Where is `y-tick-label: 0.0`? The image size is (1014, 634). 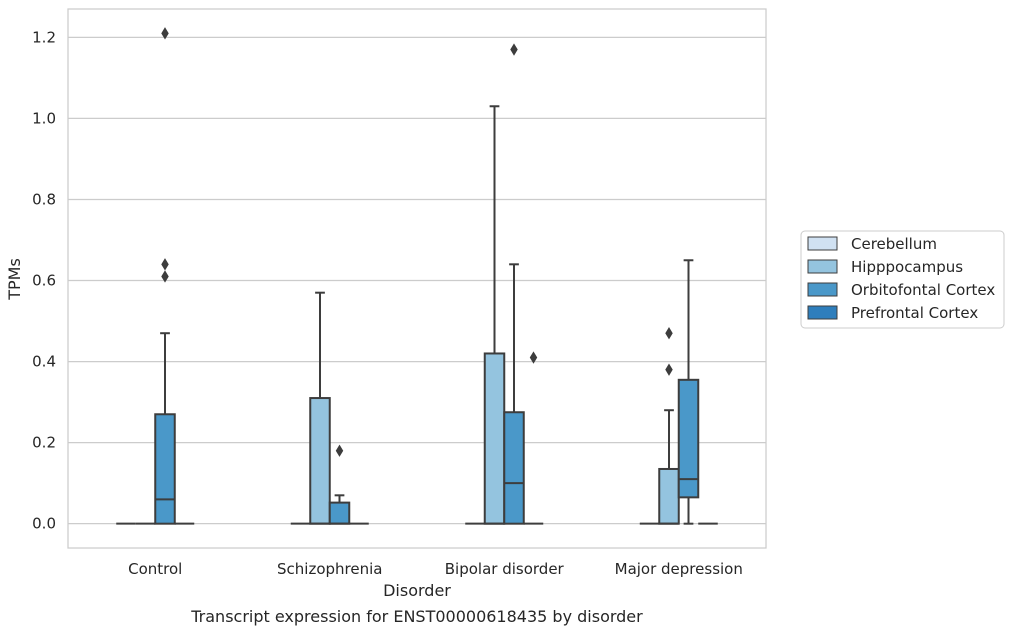 y-tick-label: 0.0 is located at coordinates (44, 524).